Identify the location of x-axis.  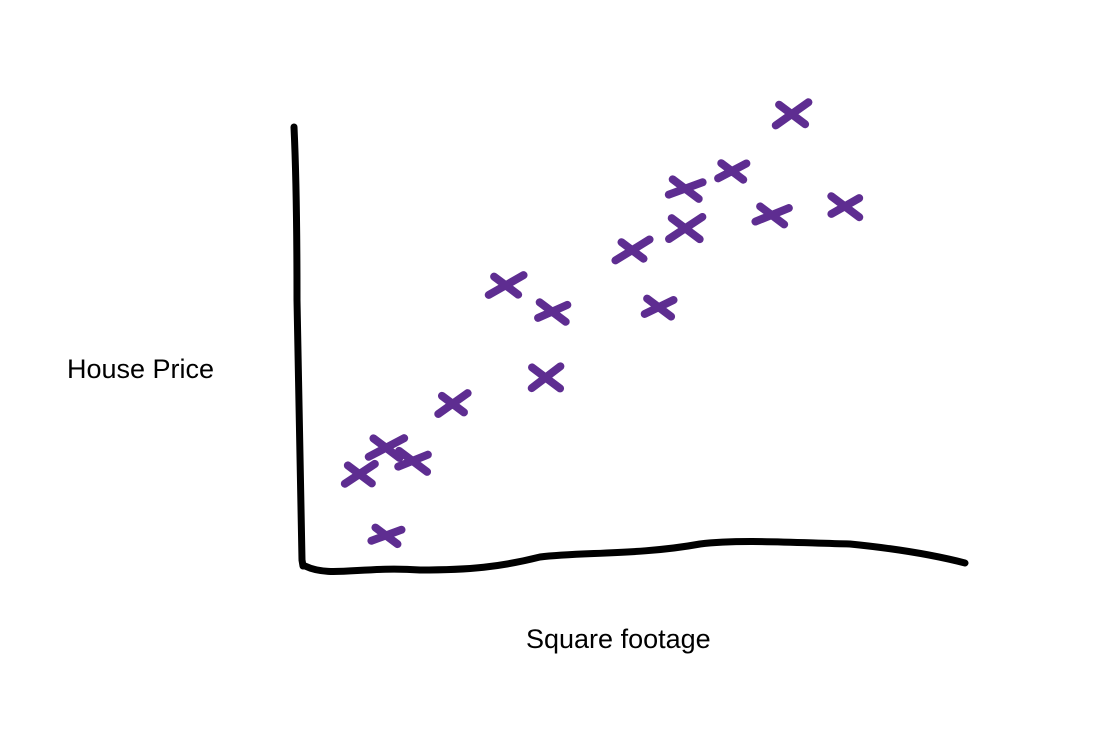
(635, 556).